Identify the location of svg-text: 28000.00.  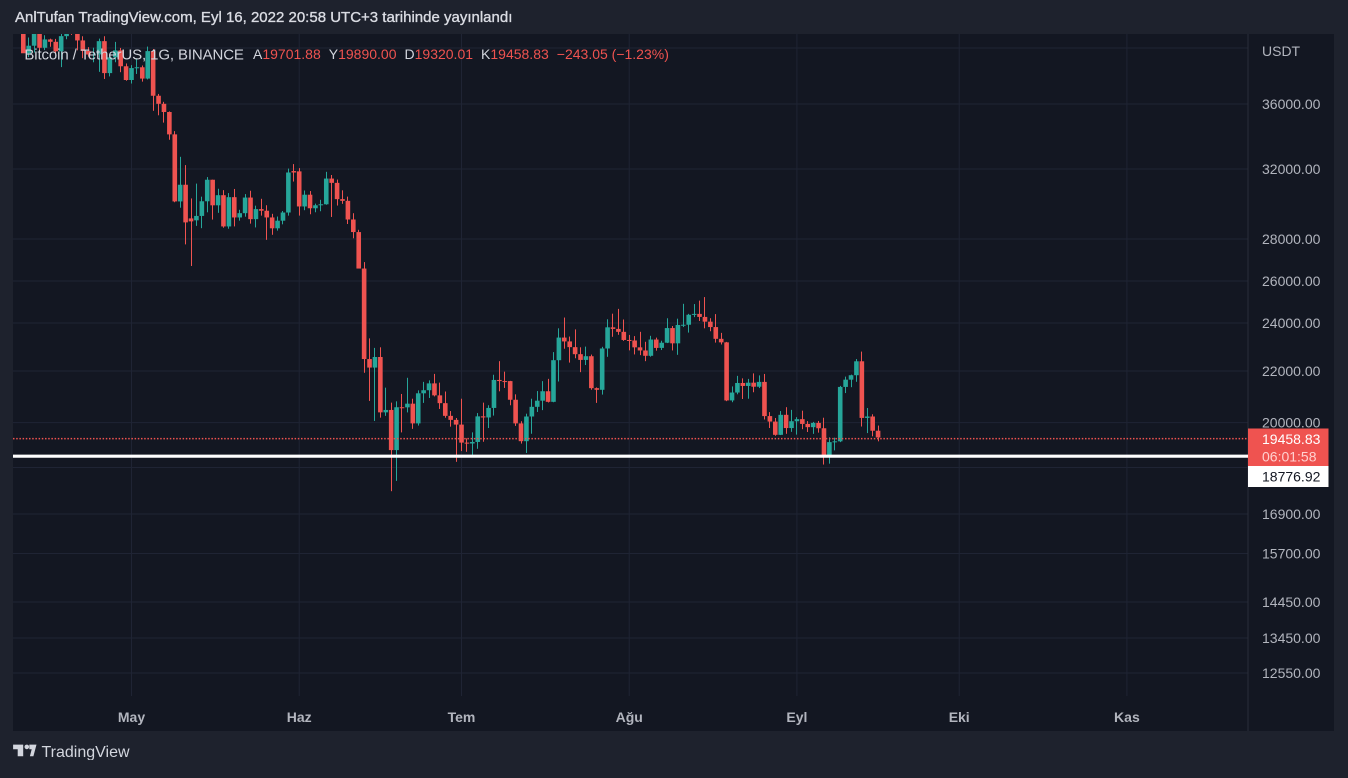
(1291, 239).